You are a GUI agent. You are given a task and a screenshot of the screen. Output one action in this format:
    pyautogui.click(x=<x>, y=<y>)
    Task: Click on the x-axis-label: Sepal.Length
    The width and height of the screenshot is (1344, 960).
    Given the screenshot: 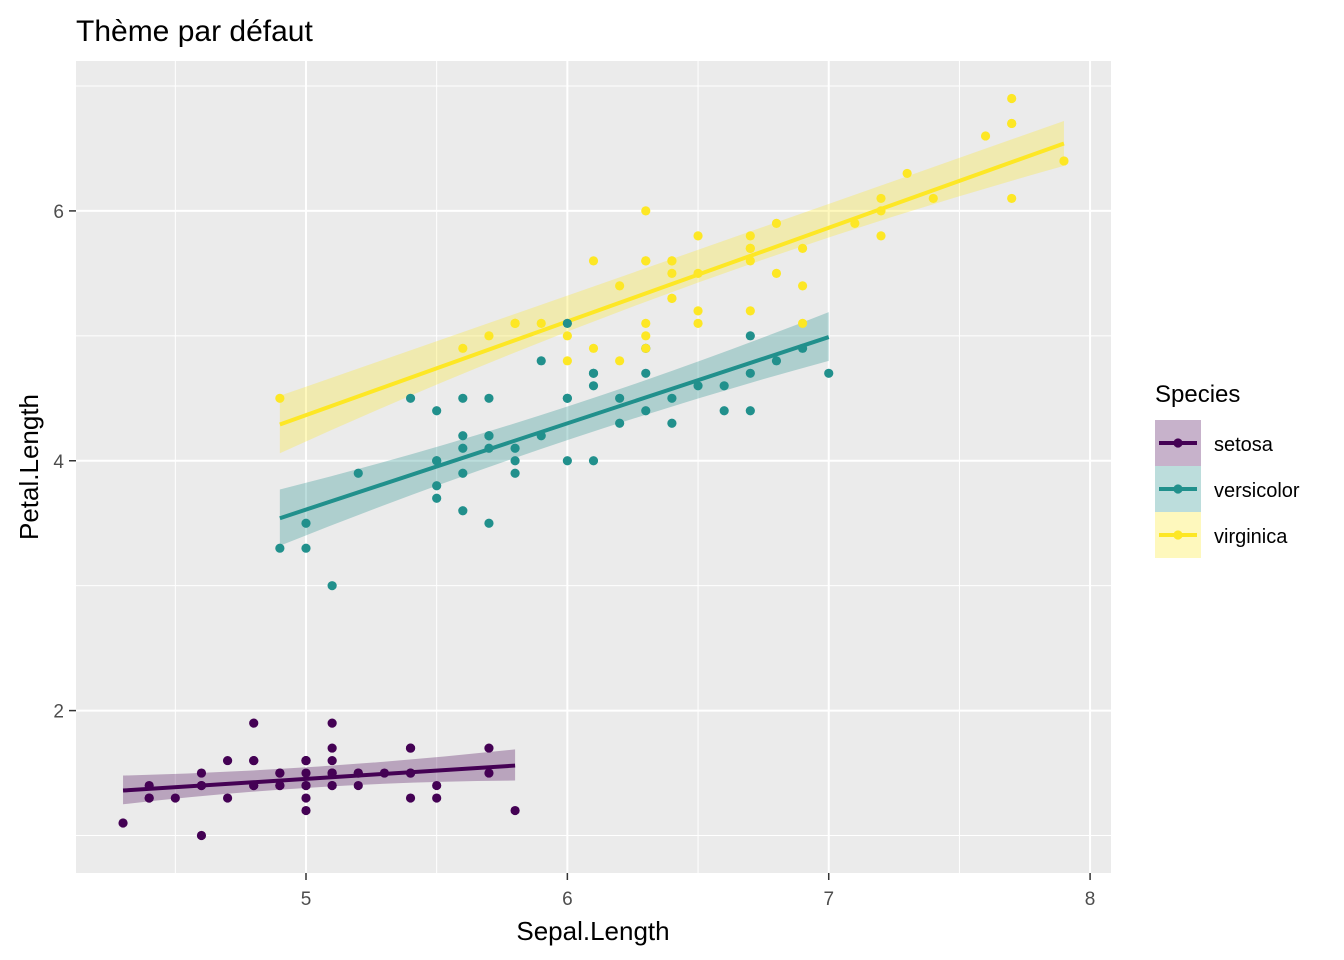 What is the action you would take?
    pyautogui.click(x=592, y=931)
    